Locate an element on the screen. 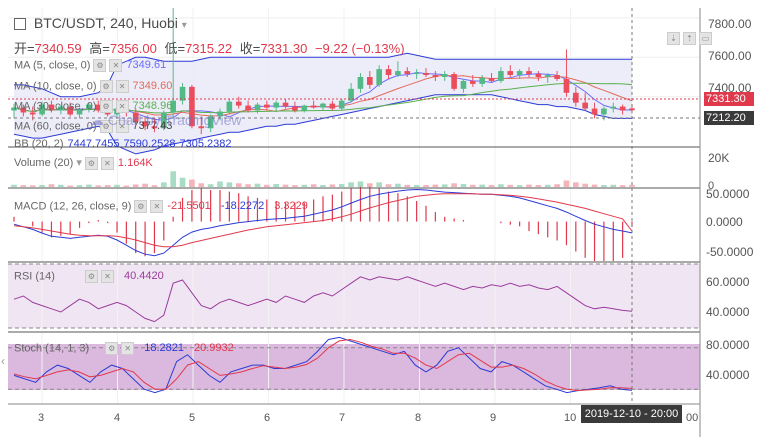 The image size is (768, 437). time-tick: 3 is located at coordinates (41, 418).